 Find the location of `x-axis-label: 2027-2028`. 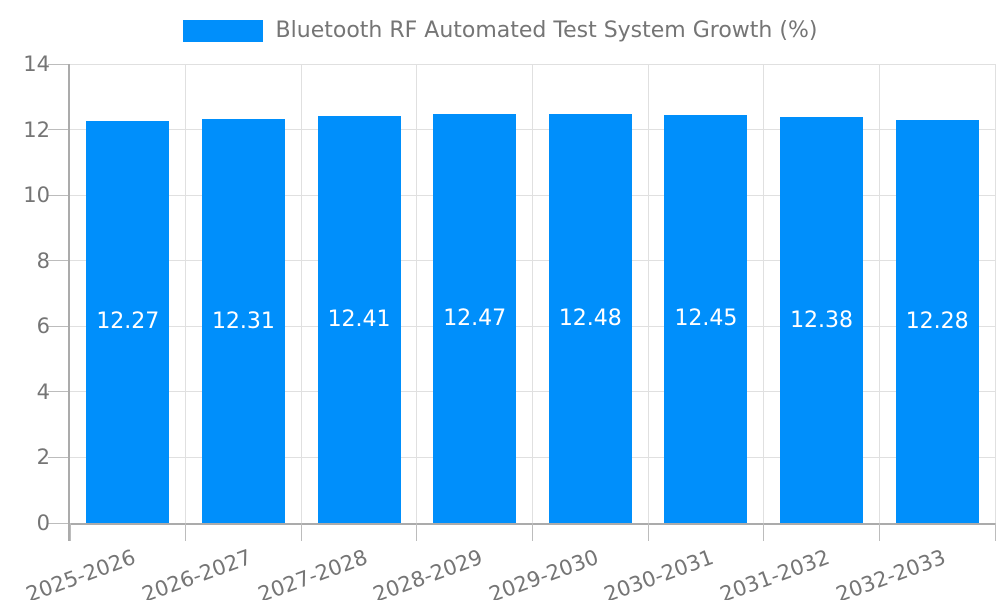

x-axis-label: 2027-2028 is located at coordinates (312, 572).